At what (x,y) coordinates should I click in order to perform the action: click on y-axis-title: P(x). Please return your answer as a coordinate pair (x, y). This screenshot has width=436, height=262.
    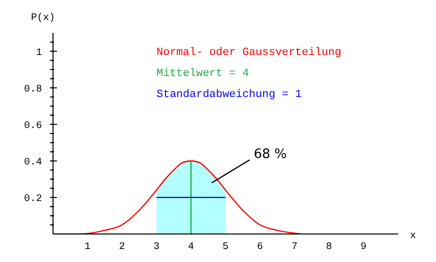
    Looking at the image, I should click on (43, 18).